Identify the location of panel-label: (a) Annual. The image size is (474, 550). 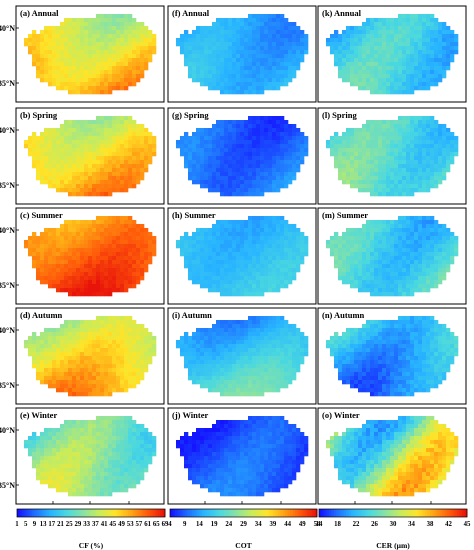
(39, 13).